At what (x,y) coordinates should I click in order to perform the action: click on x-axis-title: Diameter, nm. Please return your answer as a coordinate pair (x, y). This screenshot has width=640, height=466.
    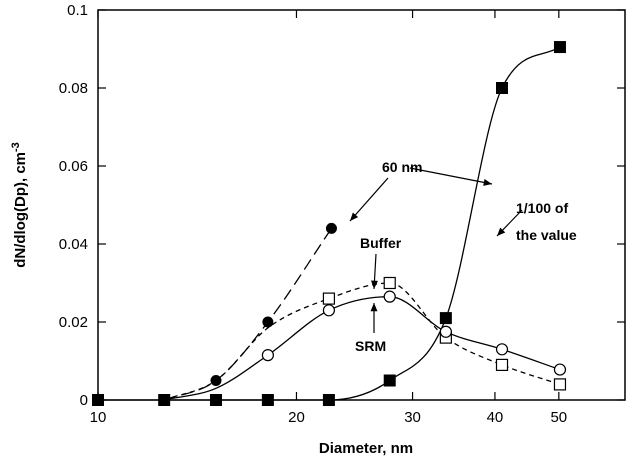
    Looking at the image, I should click on (366, 448).